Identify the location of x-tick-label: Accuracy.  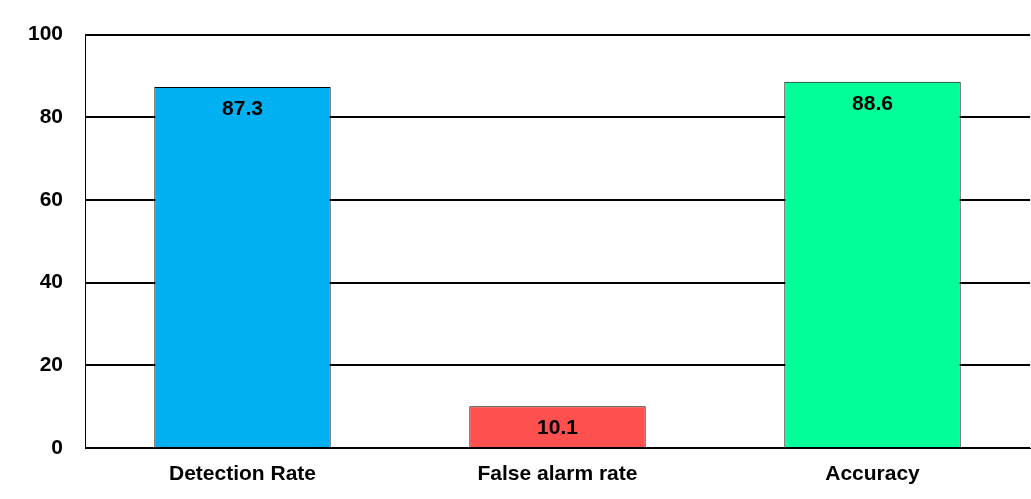
(873, 473).